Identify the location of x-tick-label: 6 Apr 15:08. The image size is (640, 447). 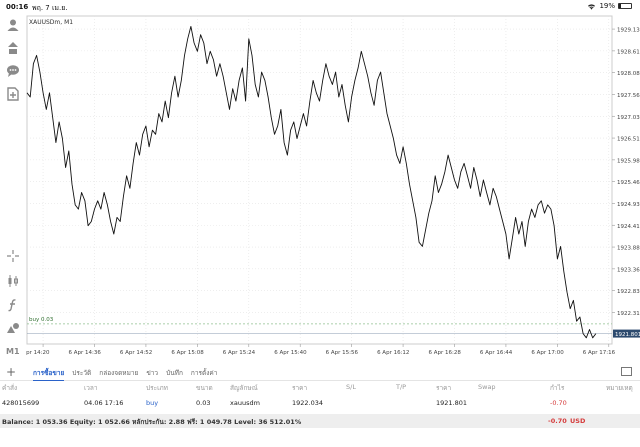
(187, 353).